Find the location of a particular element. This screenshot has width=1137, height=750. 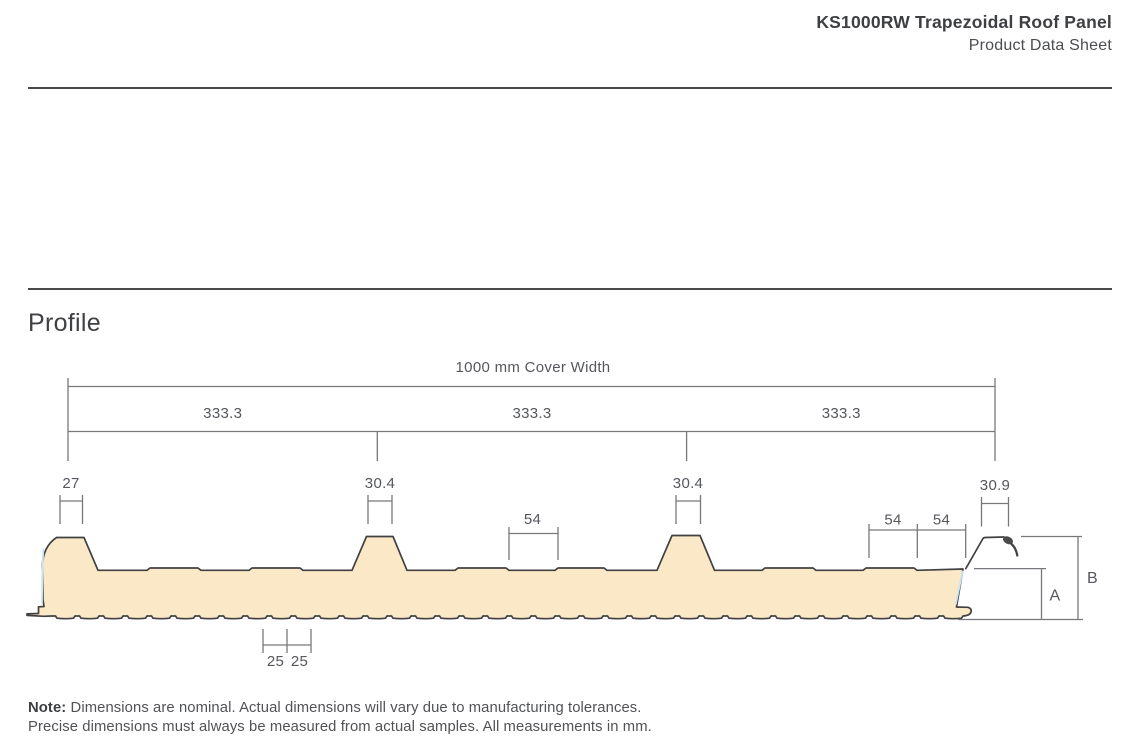

height-a-label: A is located at coordinates (1055, 596).